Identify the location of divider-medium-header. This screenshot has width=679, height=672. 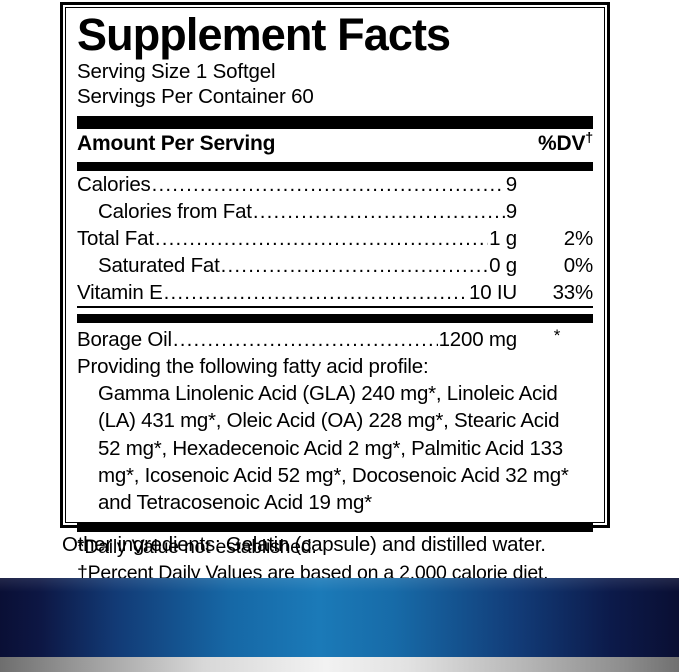
(335, 166).